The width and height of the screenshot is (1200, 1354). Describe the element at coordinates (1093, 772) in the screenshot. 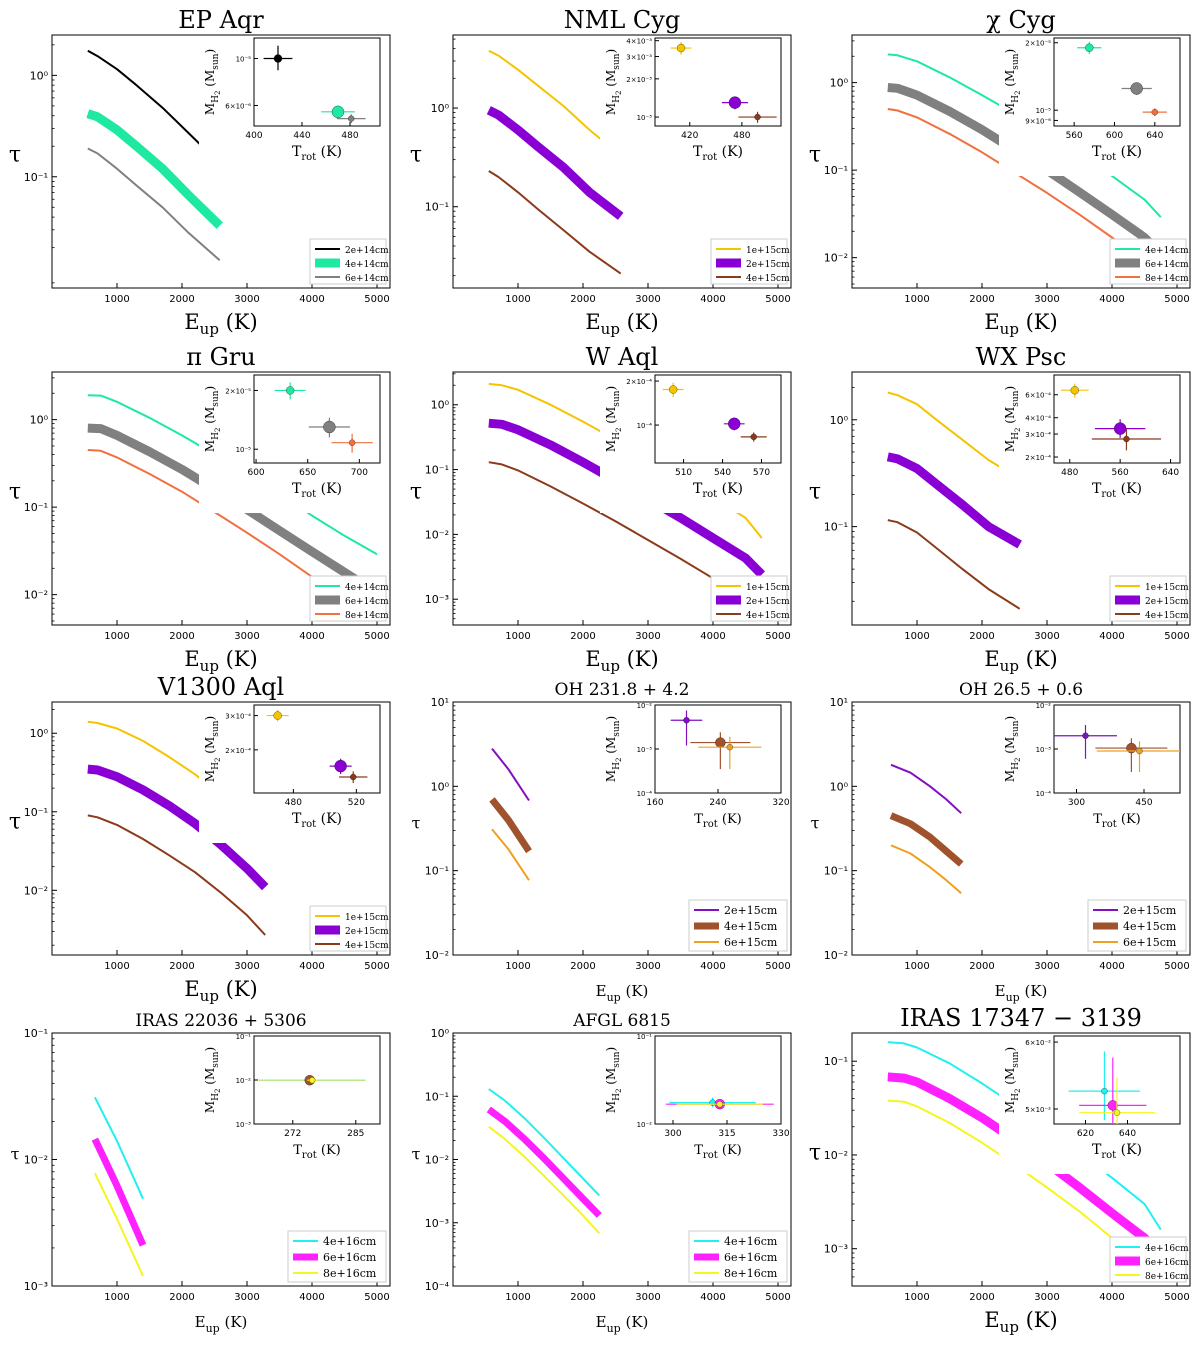

I see `inset: 300 450 10⁻⁴ 10⁻³ 10⁻² Trot (K) MH2 (Msun)` at that location.